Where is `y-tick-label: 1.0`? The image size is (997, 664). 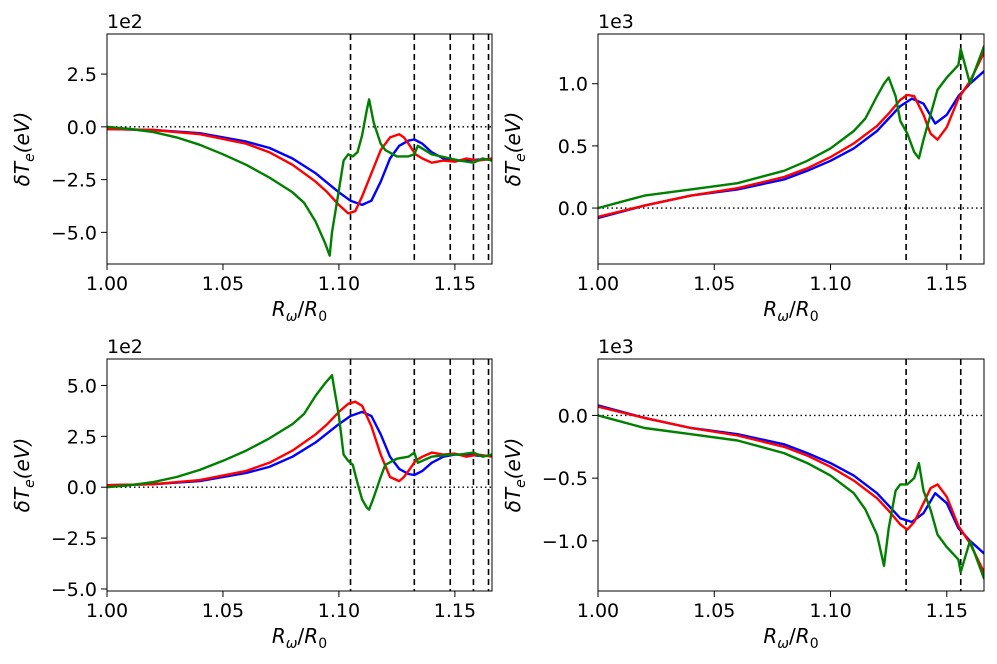
y-tick-label: 1.0 is located at coordinates (573, 85).